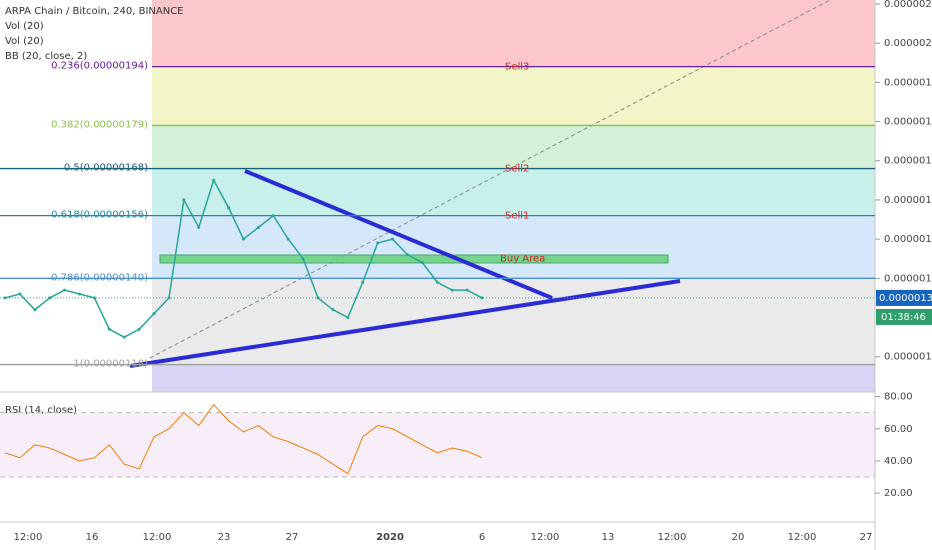 This screenshot has width=932, height=550. I want to click on current-price-label: 0.00000135, so click(905, 298).